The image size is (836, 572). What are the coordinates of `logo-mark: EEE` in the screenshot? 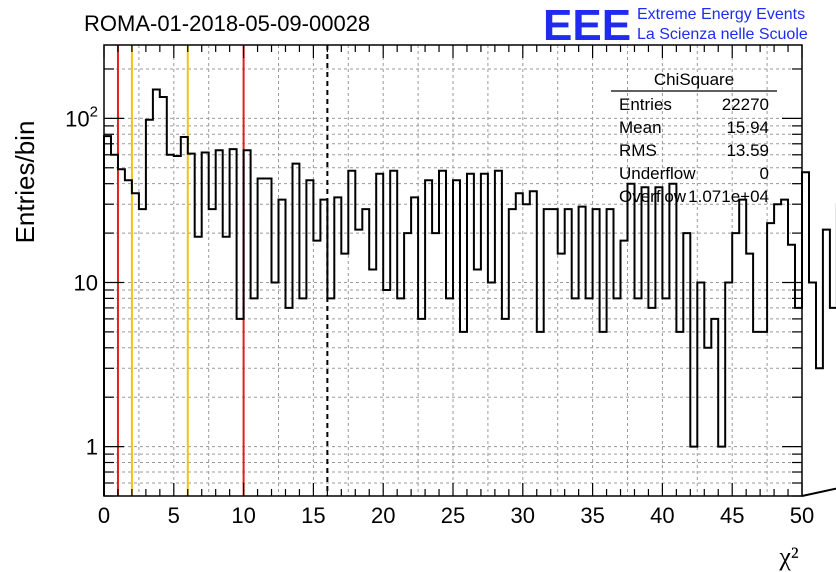 It's located at (587, 25).